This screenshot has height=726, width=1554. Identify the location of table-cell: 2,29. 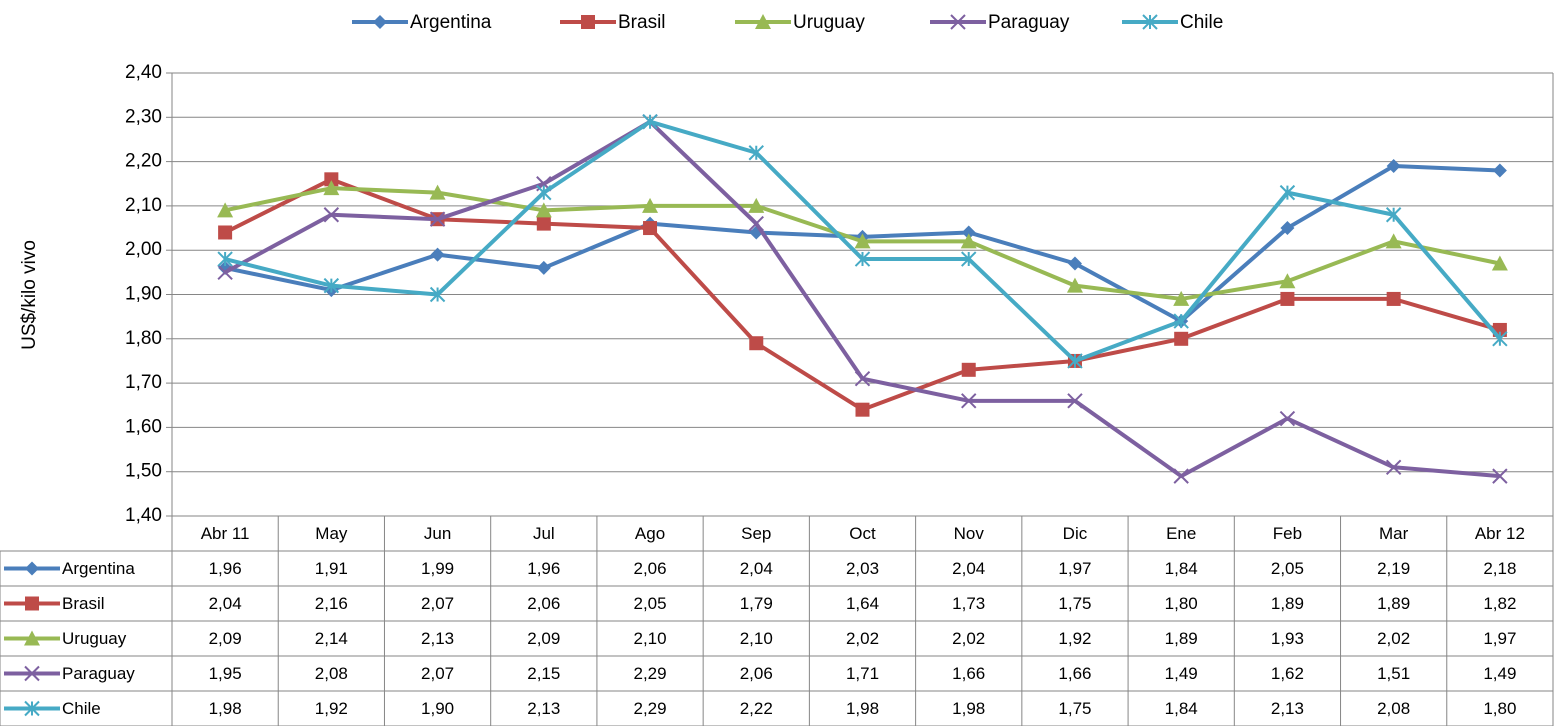
(649, 673).